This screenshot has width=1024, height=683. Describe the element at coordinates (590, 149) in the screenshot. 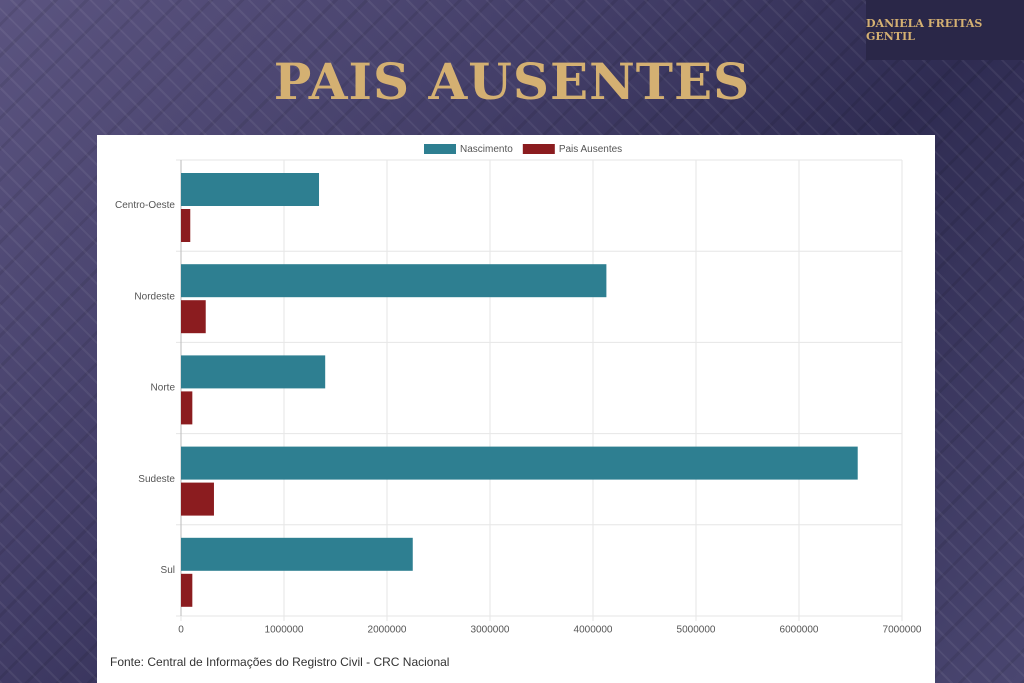

I see `legend-label: Pais Ausentes` at that location.